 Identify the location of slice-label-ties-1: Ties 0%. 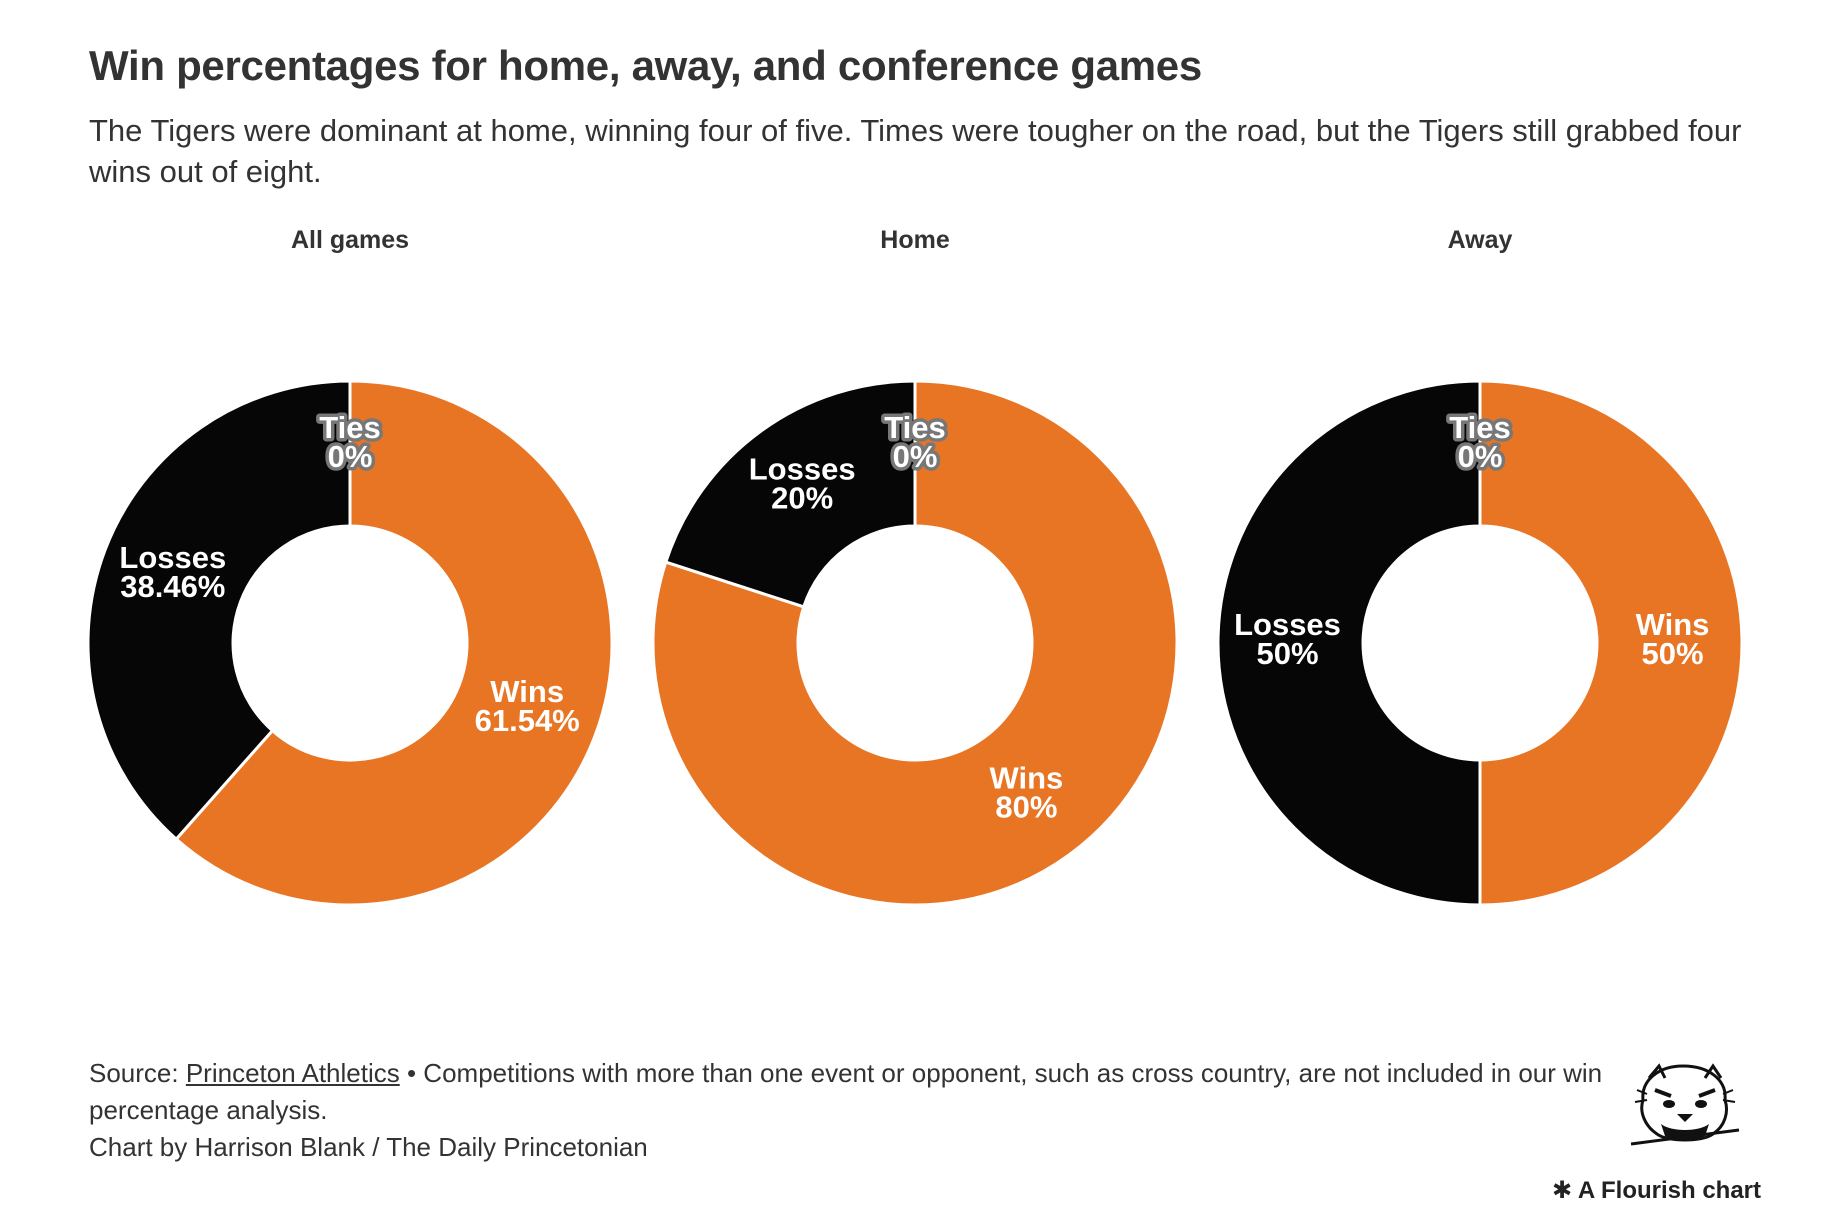
(349, 442).